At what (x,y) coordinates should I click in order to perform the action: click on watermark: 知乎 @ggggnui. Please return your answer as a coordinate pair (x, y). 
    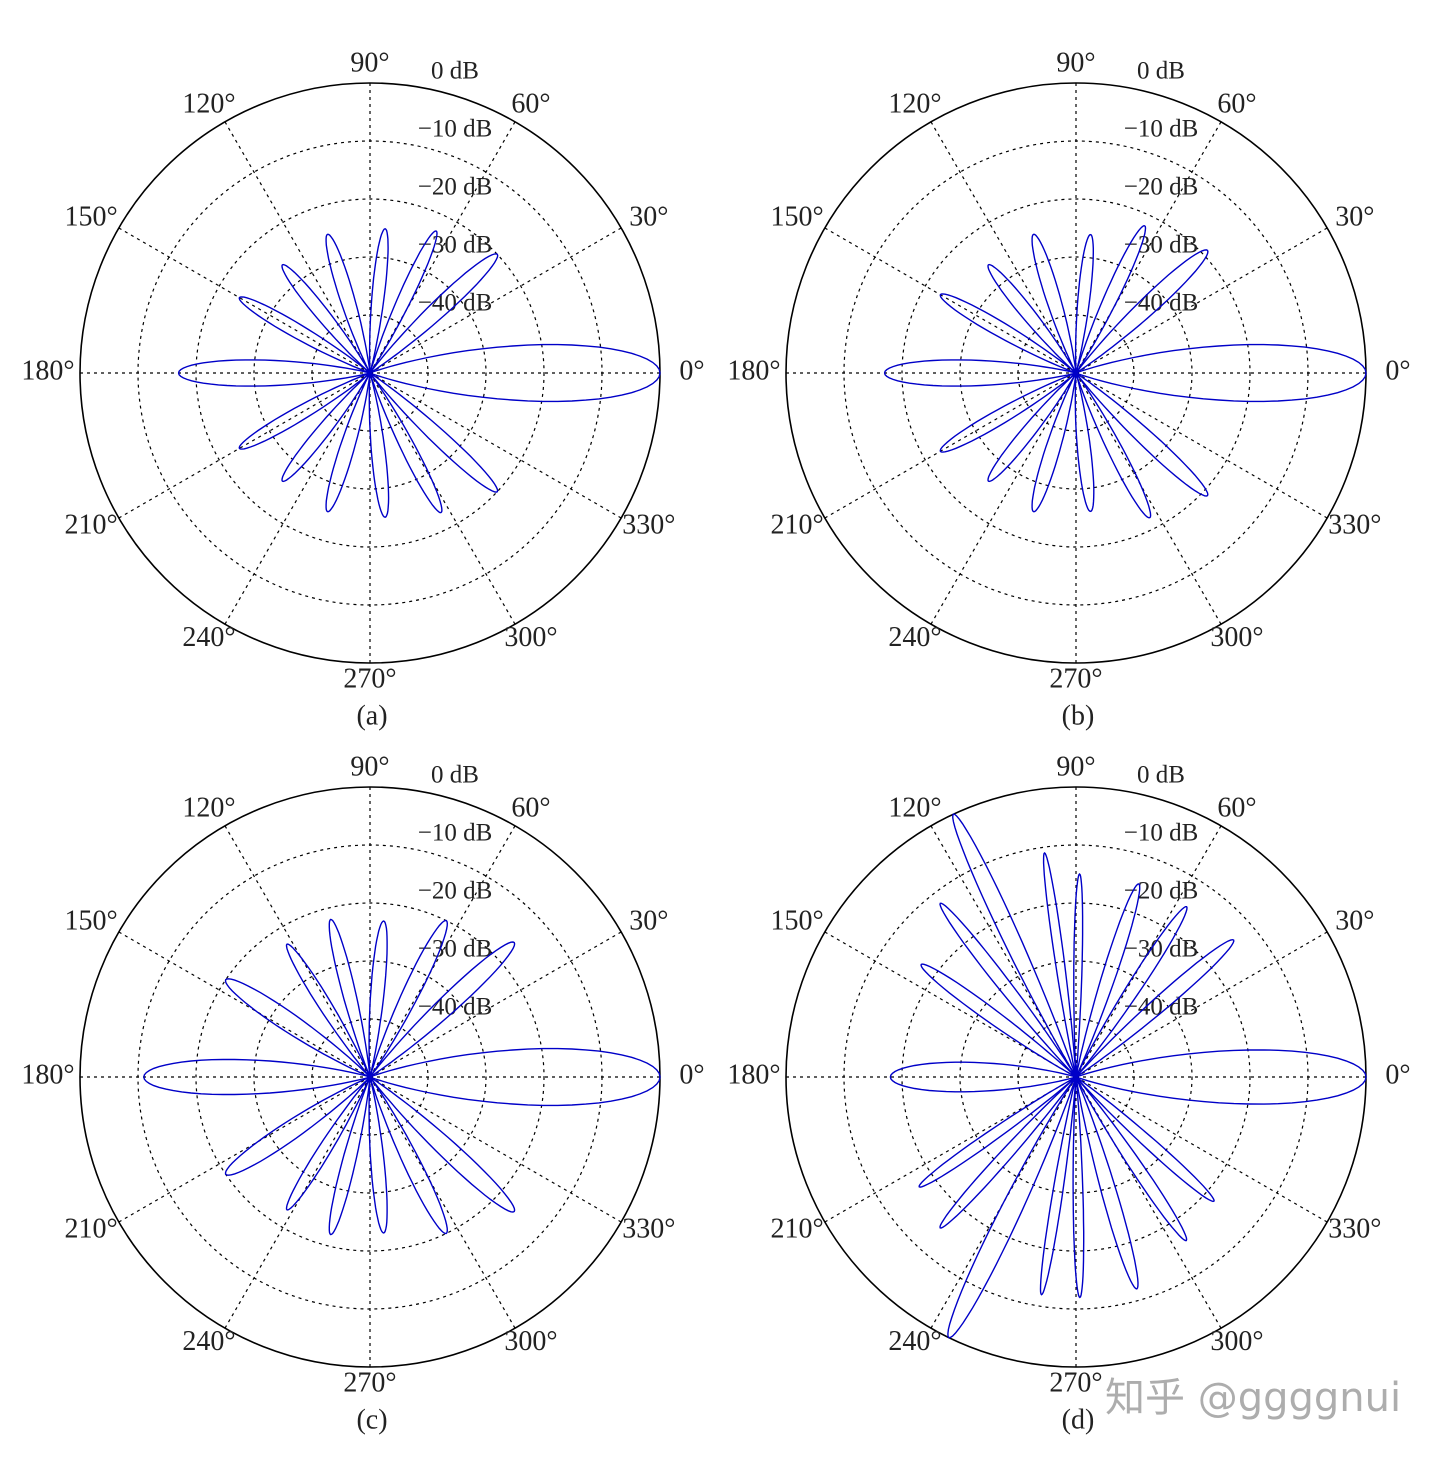
    Looking at the image, I should click on (1253, 1398).